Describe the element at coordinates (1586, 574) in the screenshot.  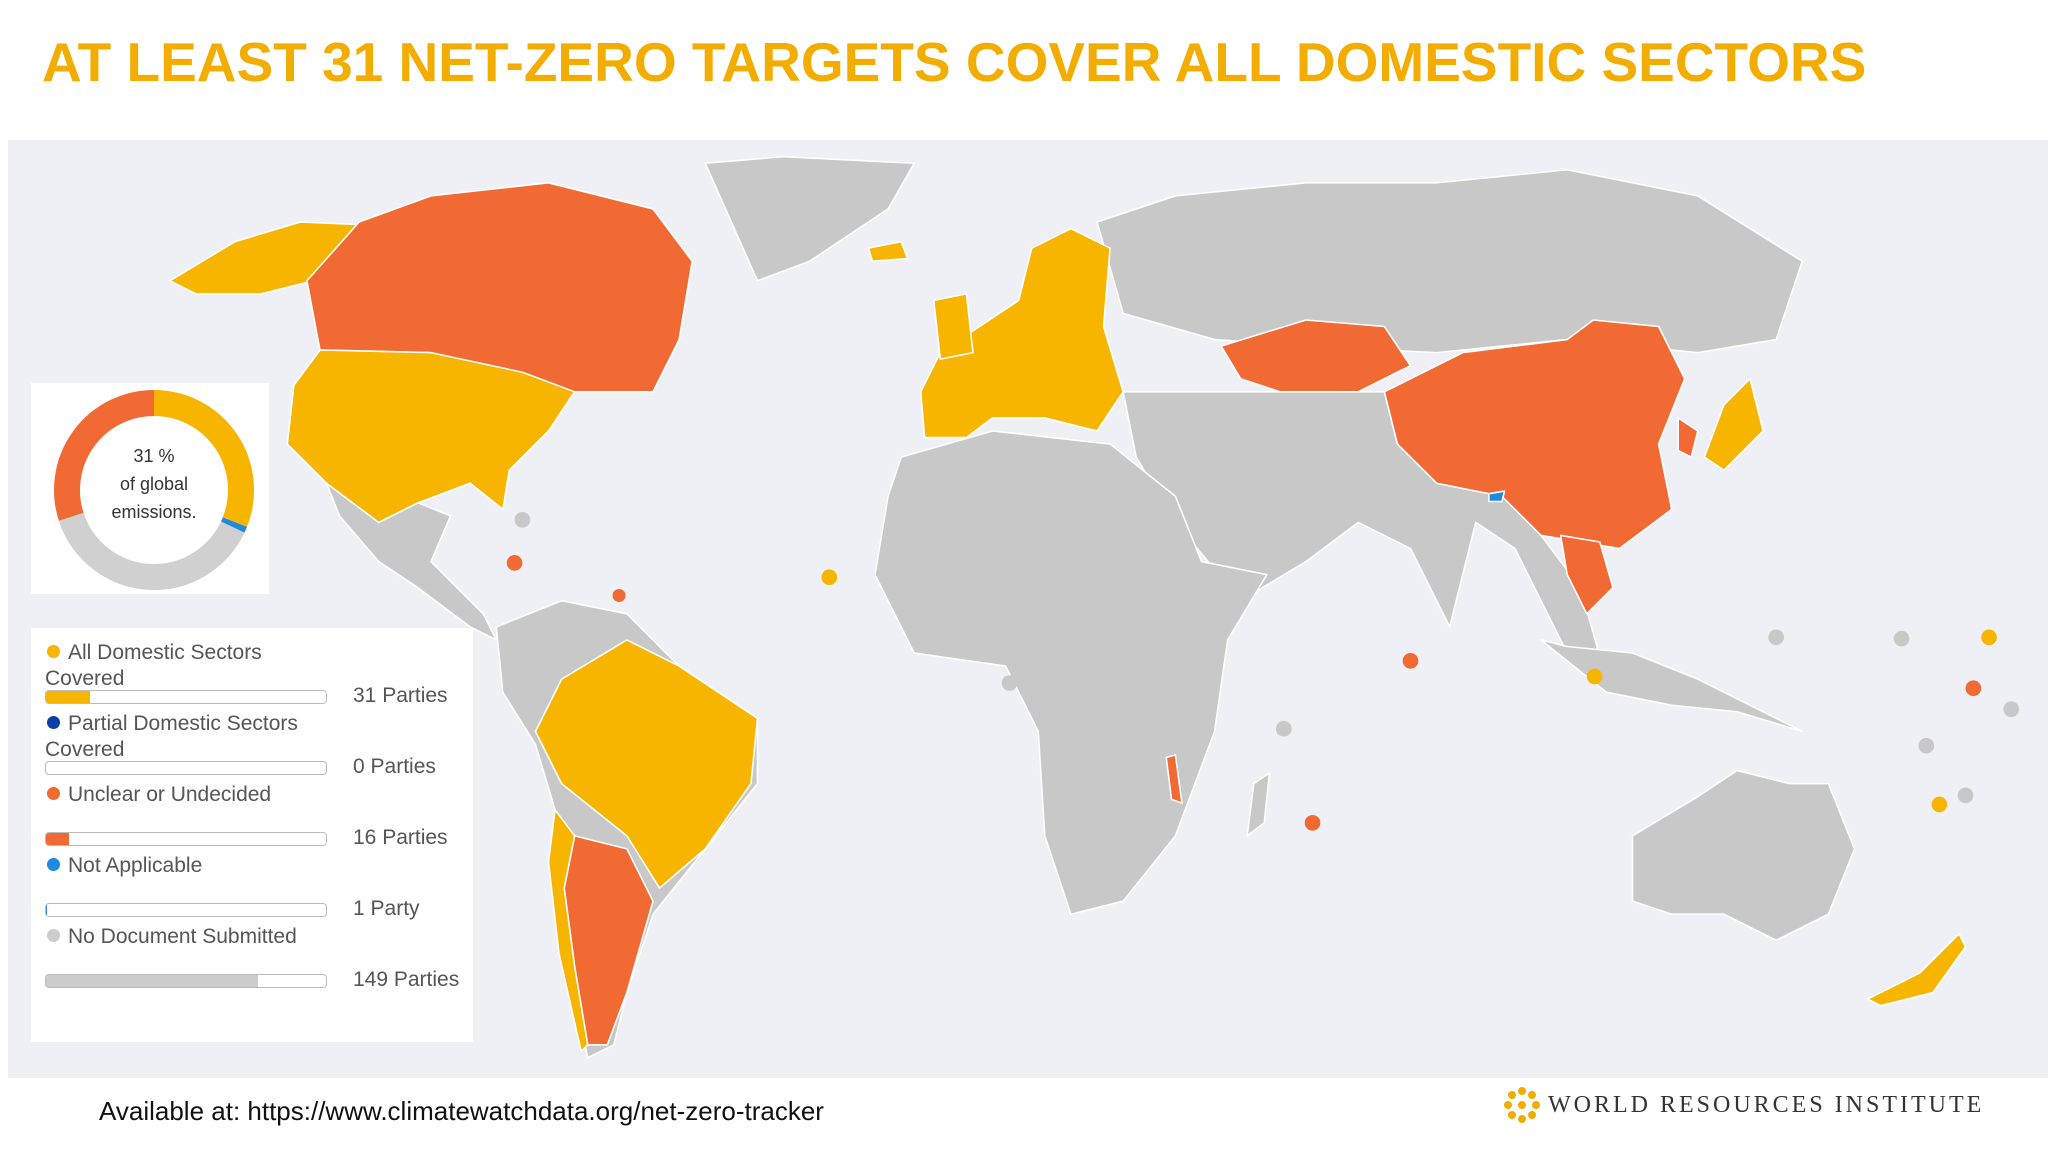
I see `laos-vietnam` at that location.